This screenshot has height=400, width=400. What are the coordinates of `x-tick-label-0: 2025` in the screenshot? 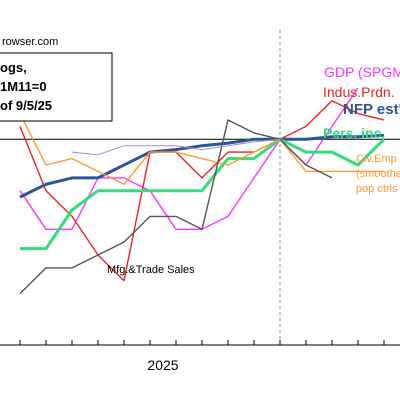 It's located at (162, 365).